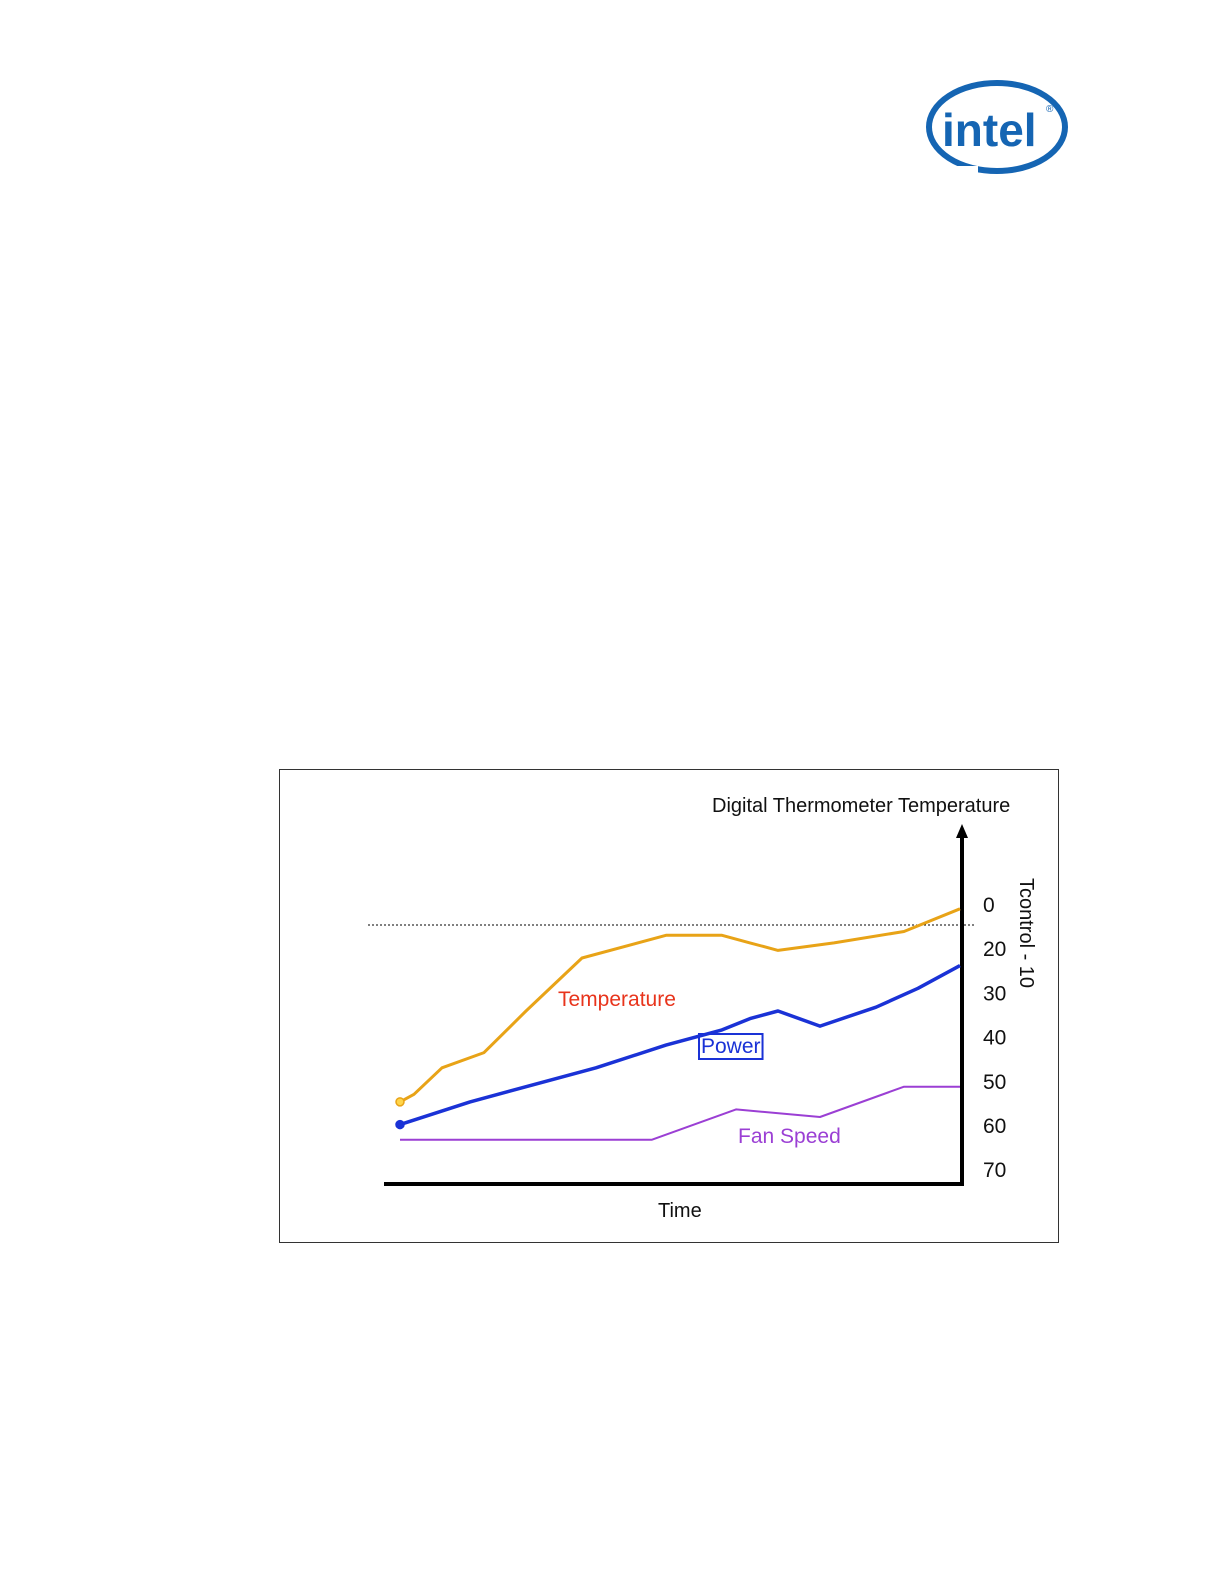 Image resolution: width=1224 pixels, height=1584 pixels. Describe the element at coordinates (962, 831) in the screenshot. I see `y-axis-arrowhead` at that location.